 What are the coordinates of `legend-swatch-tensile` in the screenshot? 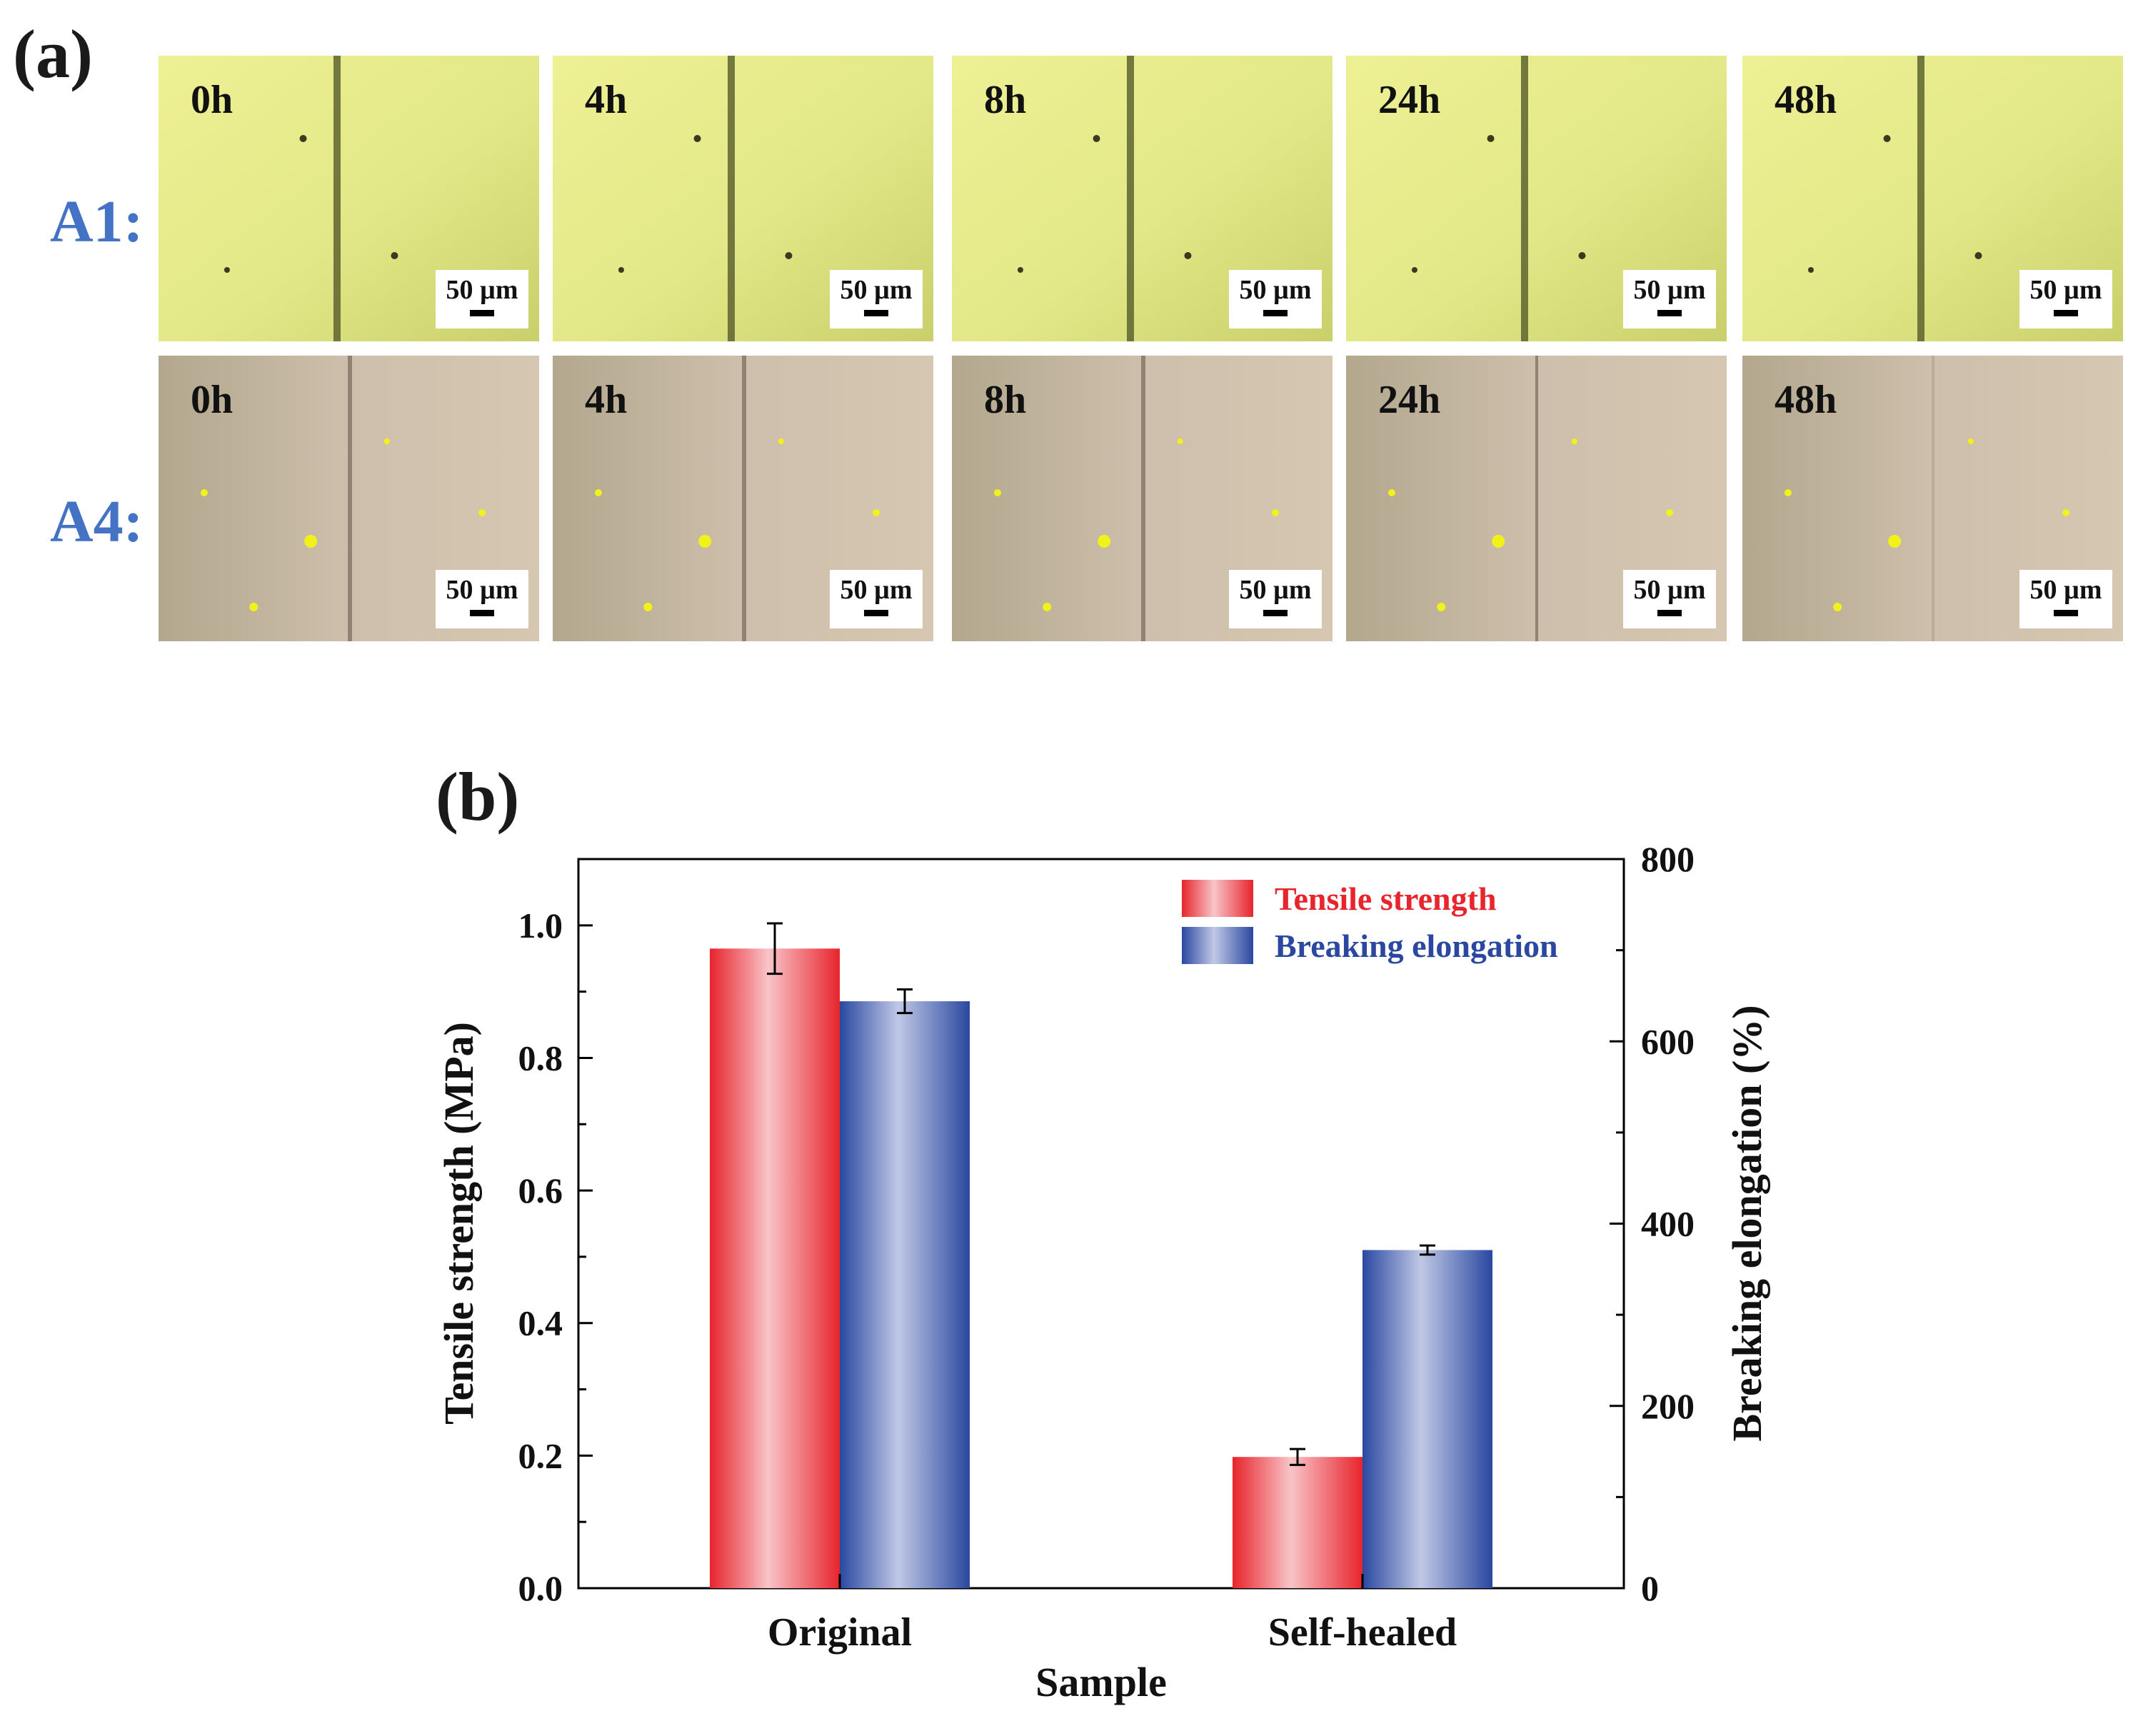 It's located at (1218, 898).